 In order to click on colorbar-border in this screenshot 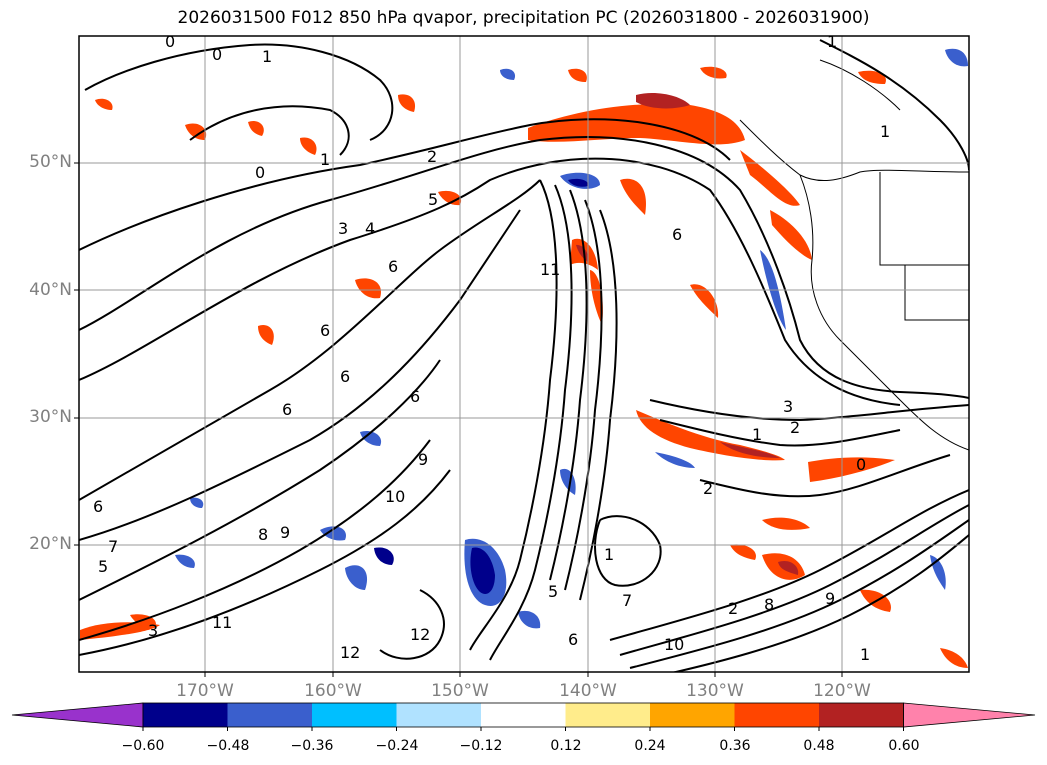, I will do `click(523, 715)`.